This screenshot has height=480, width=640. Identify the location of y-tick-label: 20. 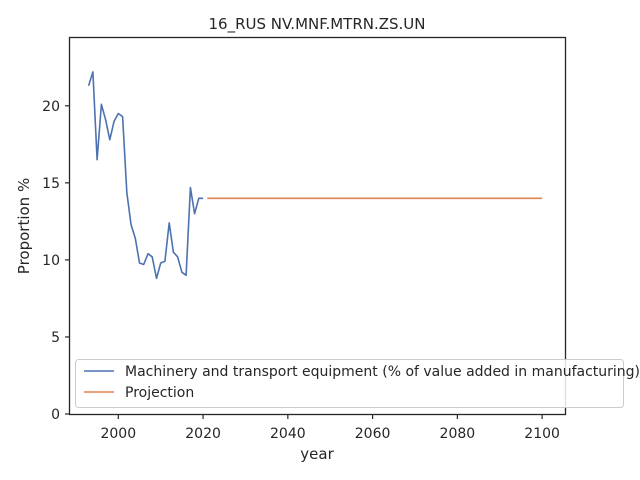
(51, 107).